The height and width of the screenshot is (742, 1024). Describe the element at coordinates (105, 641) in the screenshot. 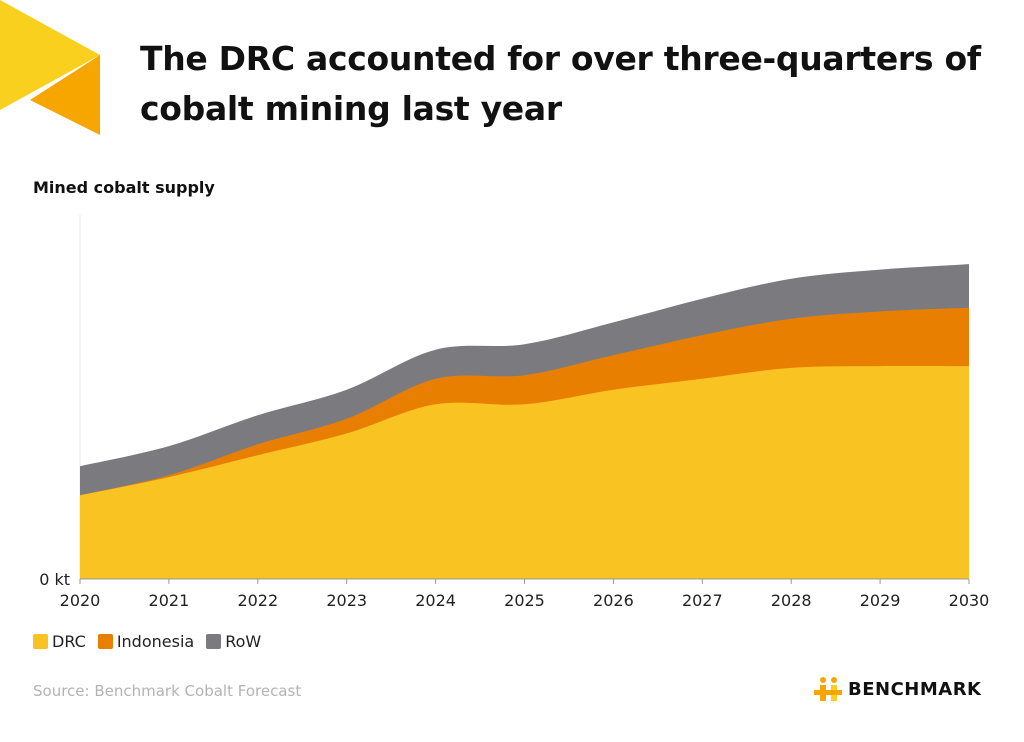

I see `legend-swatch-indonesia` at that location.